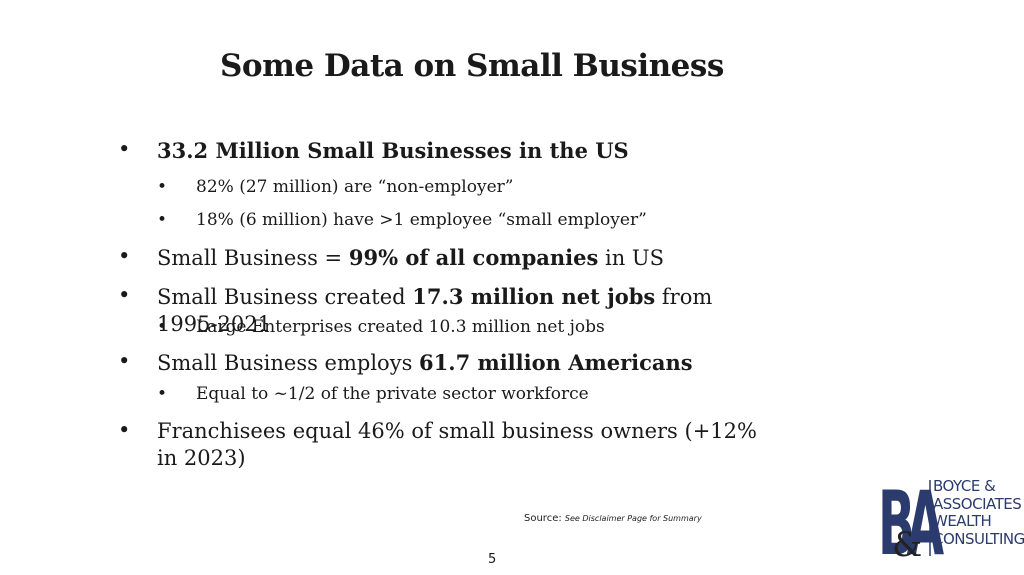 The height and width of the screenshot is (575, 1024). I want to click on bullet-text-bold: 17.3 million net jobs, so click(534, 296).